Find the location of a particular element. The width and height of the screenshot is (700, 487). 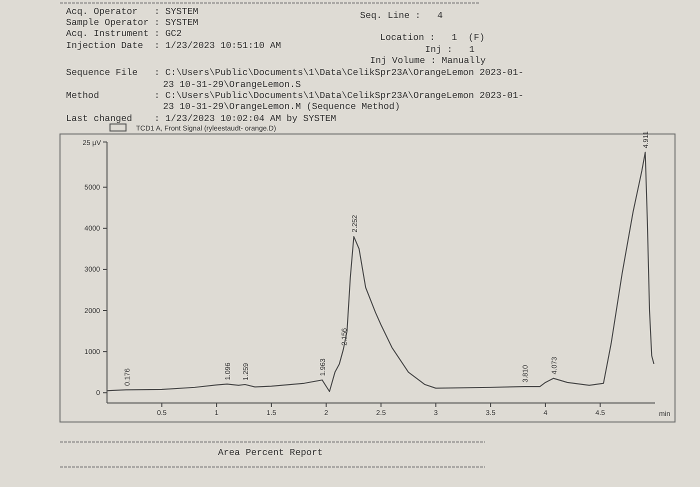

text: Inj : 1 is located at coordinates (450, 49).